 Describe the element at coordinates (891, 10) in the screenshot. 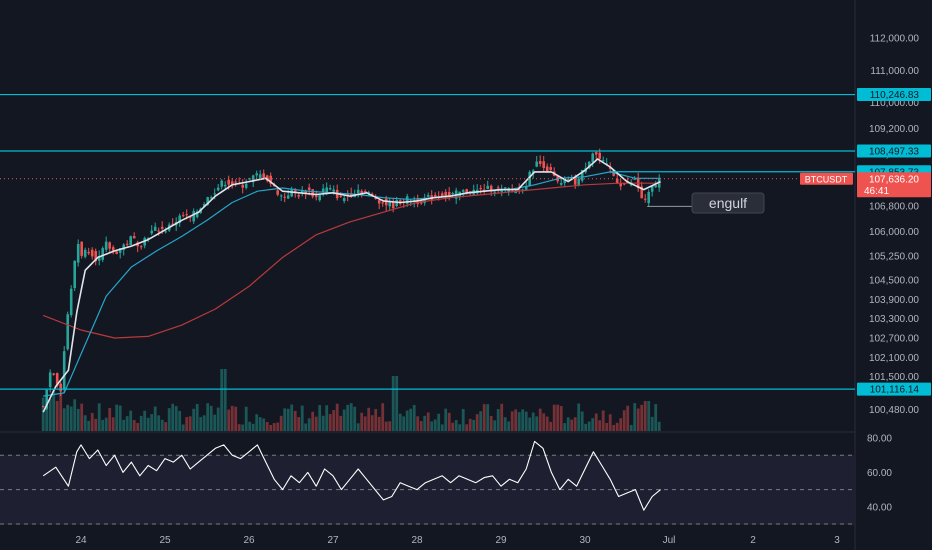

I see `currency-button: USDT` at that location.